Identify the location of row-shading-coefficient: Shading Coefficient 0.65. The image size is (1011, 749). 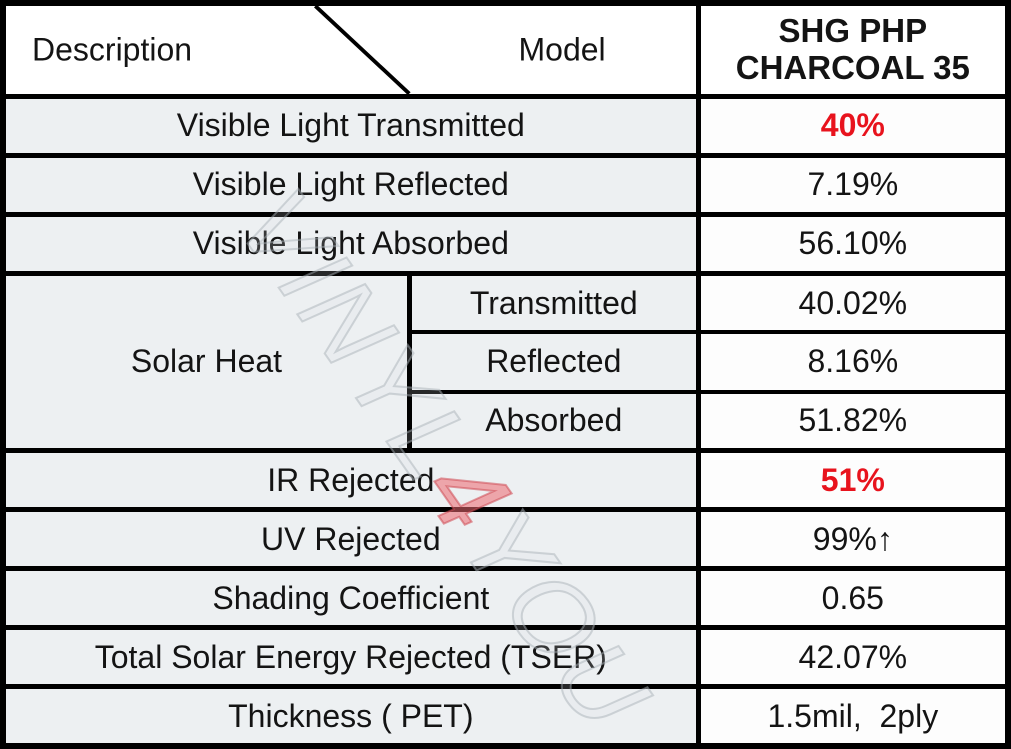
(505, 598).